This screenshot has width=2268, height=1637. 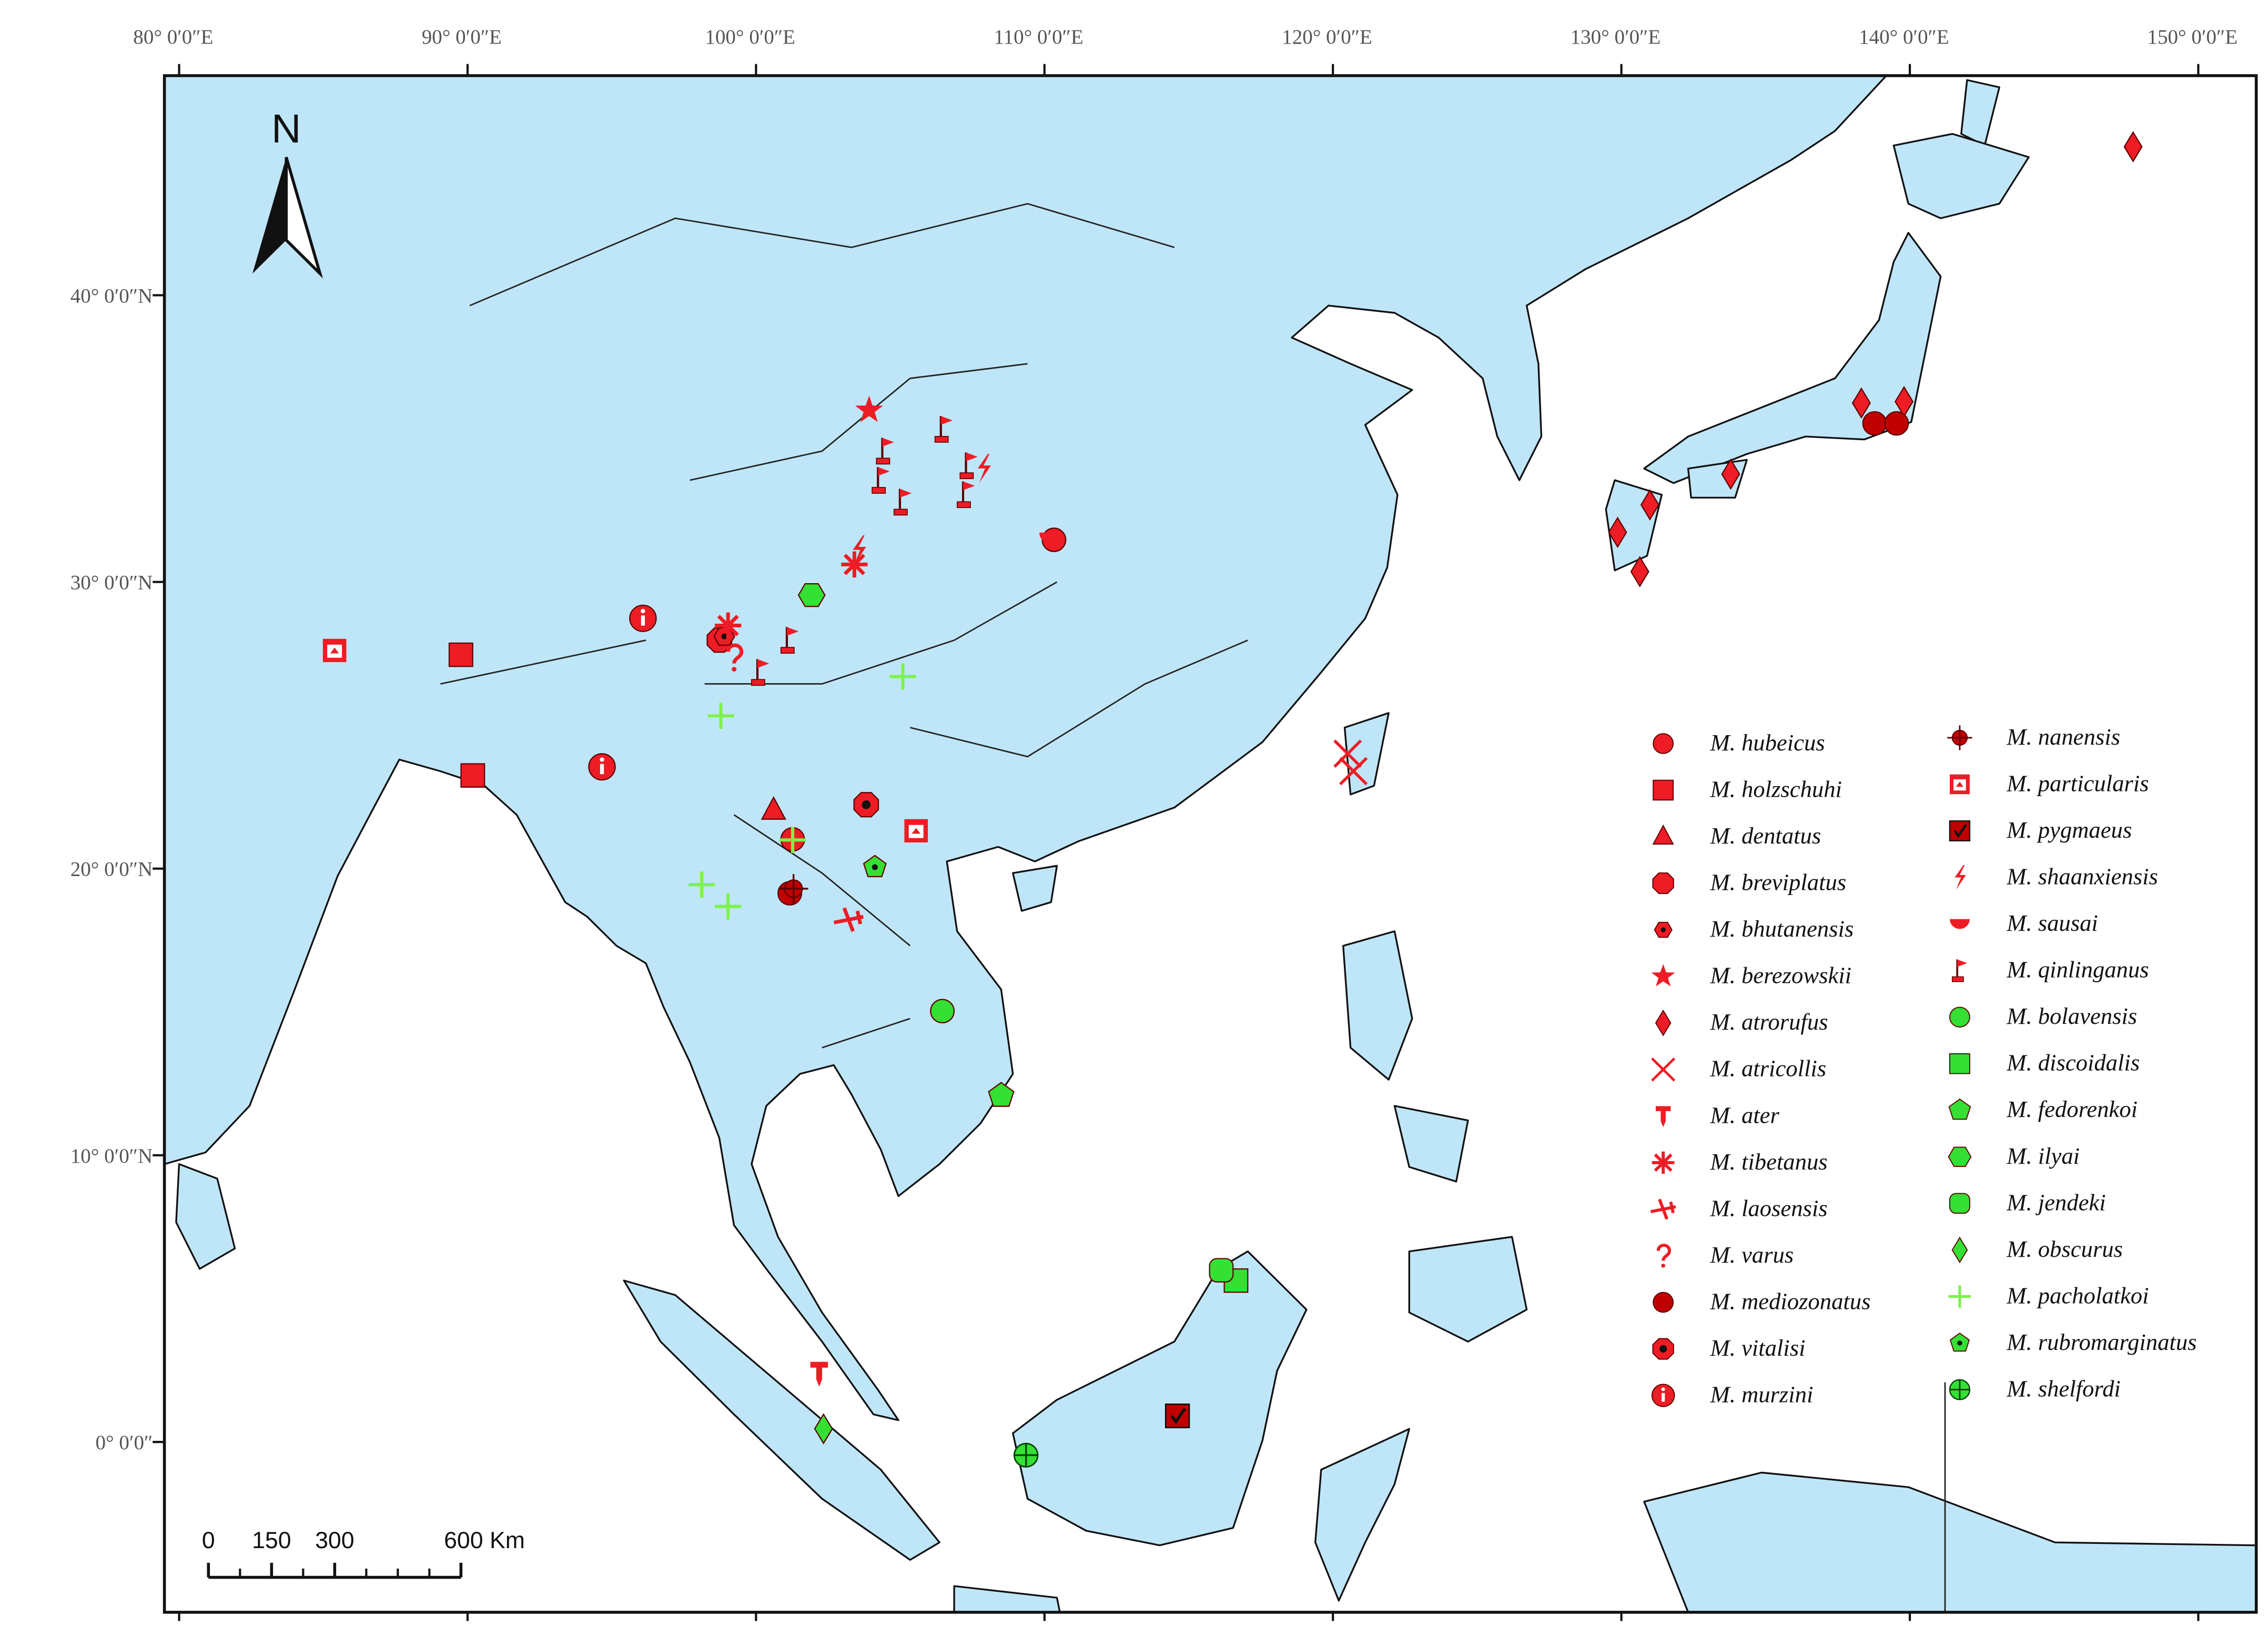 What do you see at coordinates (1767, 743) in the screenshot?
I see `legend-label: M. hubeicus` at bounding box center [1767, 743].